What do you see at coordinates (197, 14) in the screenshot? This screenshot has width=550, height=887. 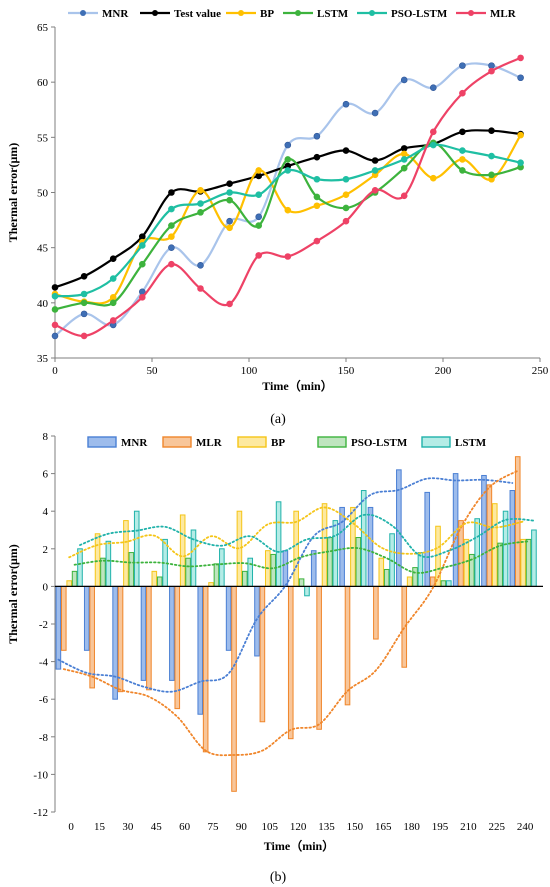 I see `legend-label: Test value` at bounding box center [197, 14].